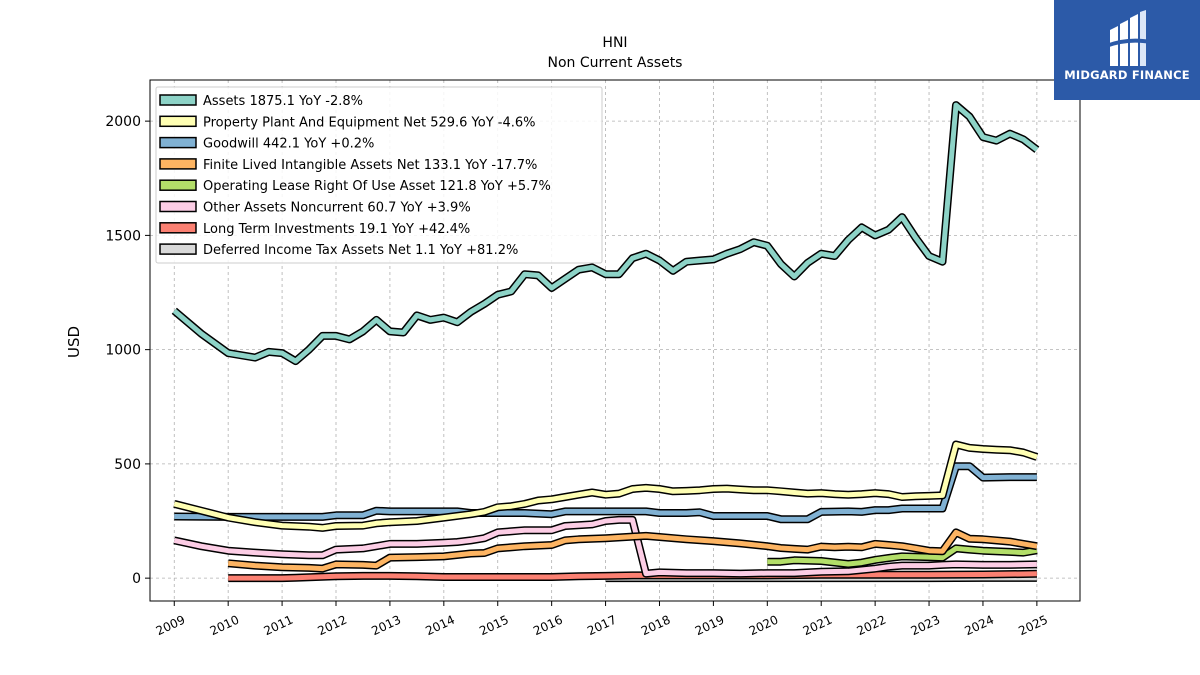  Describe the element at coordinates (1127, 75) in the screenshot. I see `brand-logo-text: MIDGARD FINANCE` at that location.